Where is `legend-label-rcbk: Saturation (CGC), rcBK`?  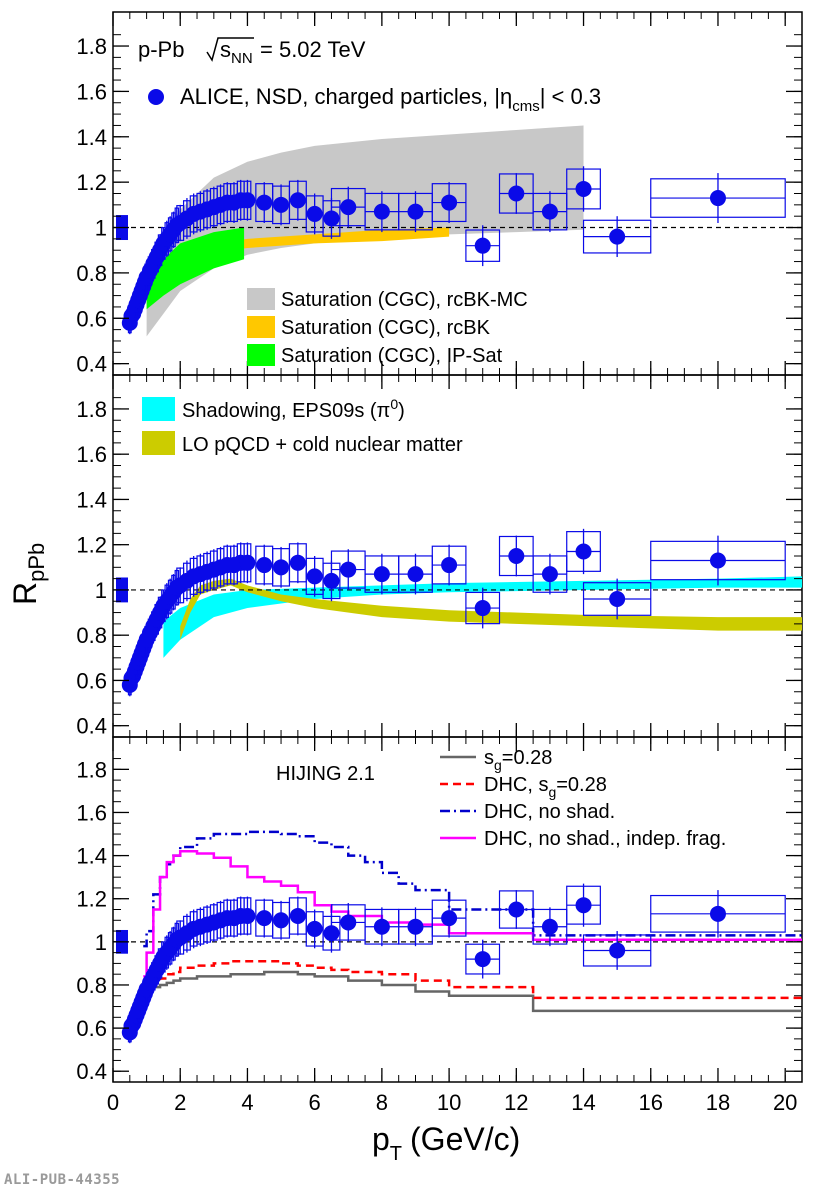
legend-label-rcbk: Saturation (CGC), rcBK is located at coordinates (386, 328).